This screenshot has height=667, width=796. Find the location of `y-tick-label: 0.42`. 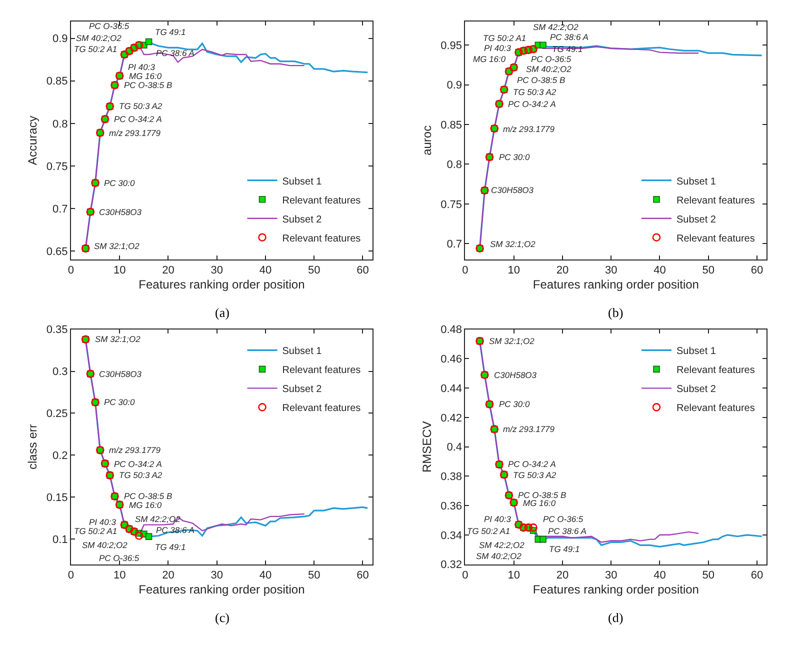

y-tick-label: 0.42 is located at coordinates (451, 418).